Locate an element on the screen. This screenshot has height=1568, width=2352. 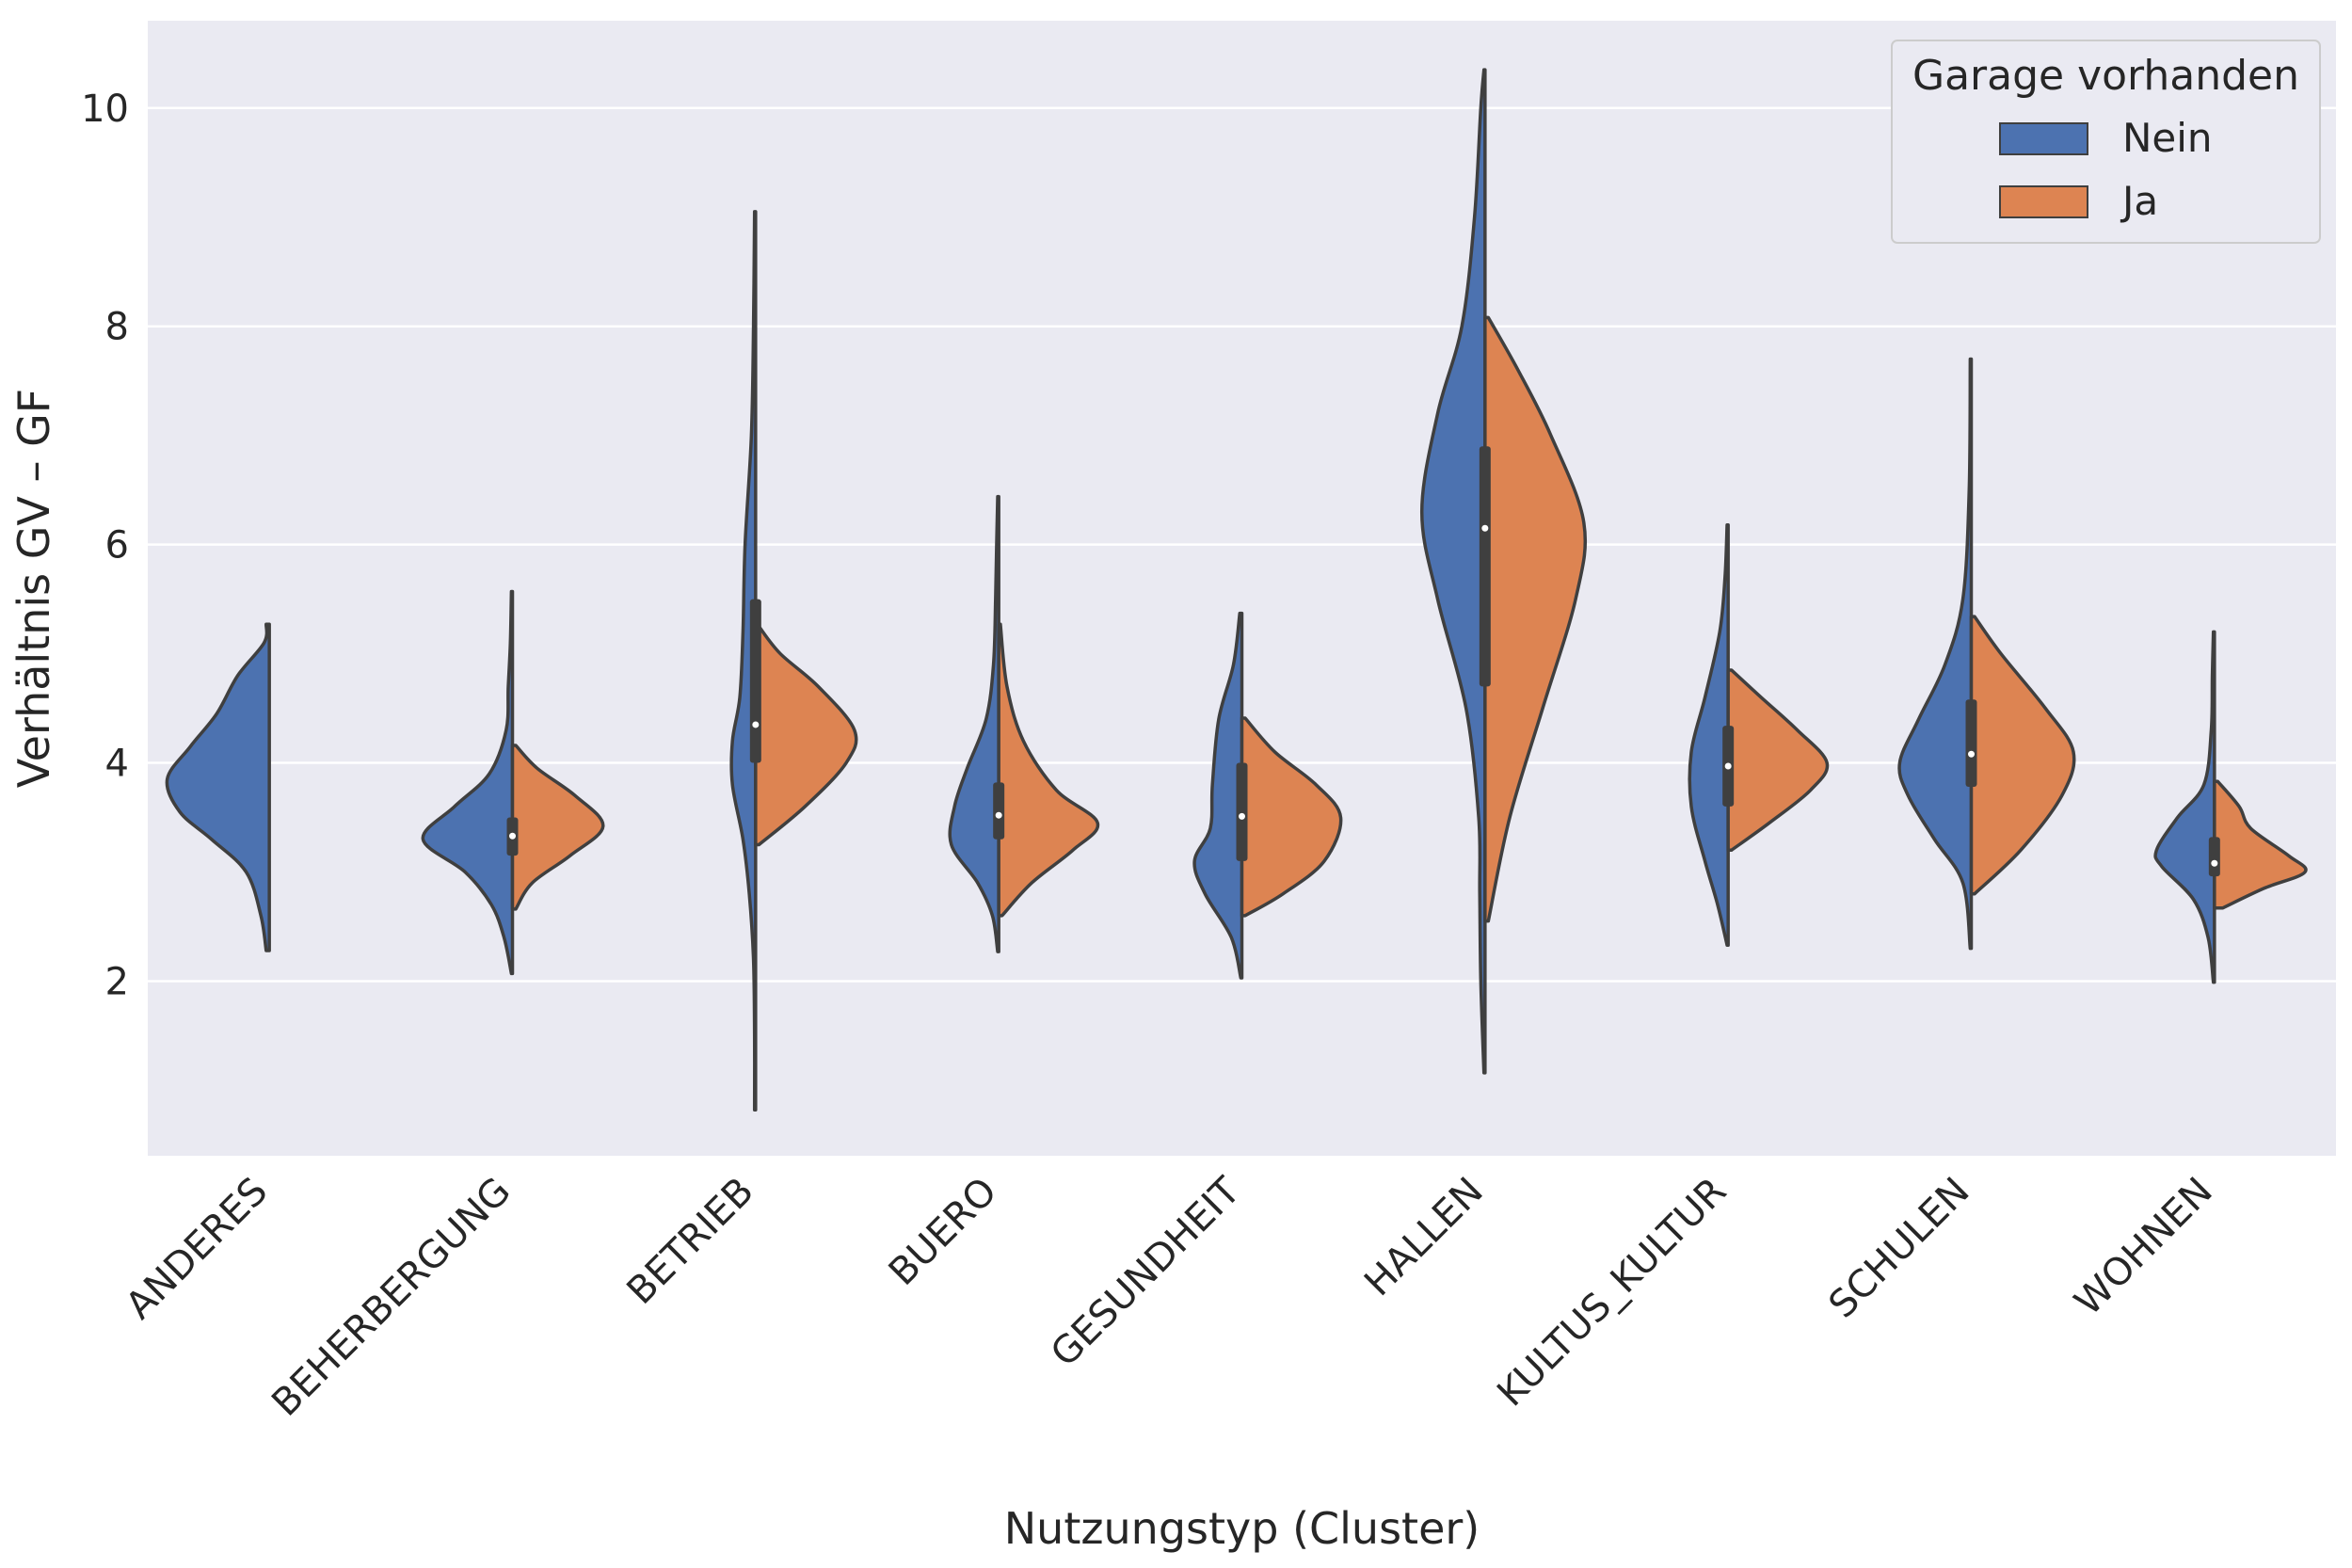
iqr-box-gesundheit is located at coordinates (1242, 811).